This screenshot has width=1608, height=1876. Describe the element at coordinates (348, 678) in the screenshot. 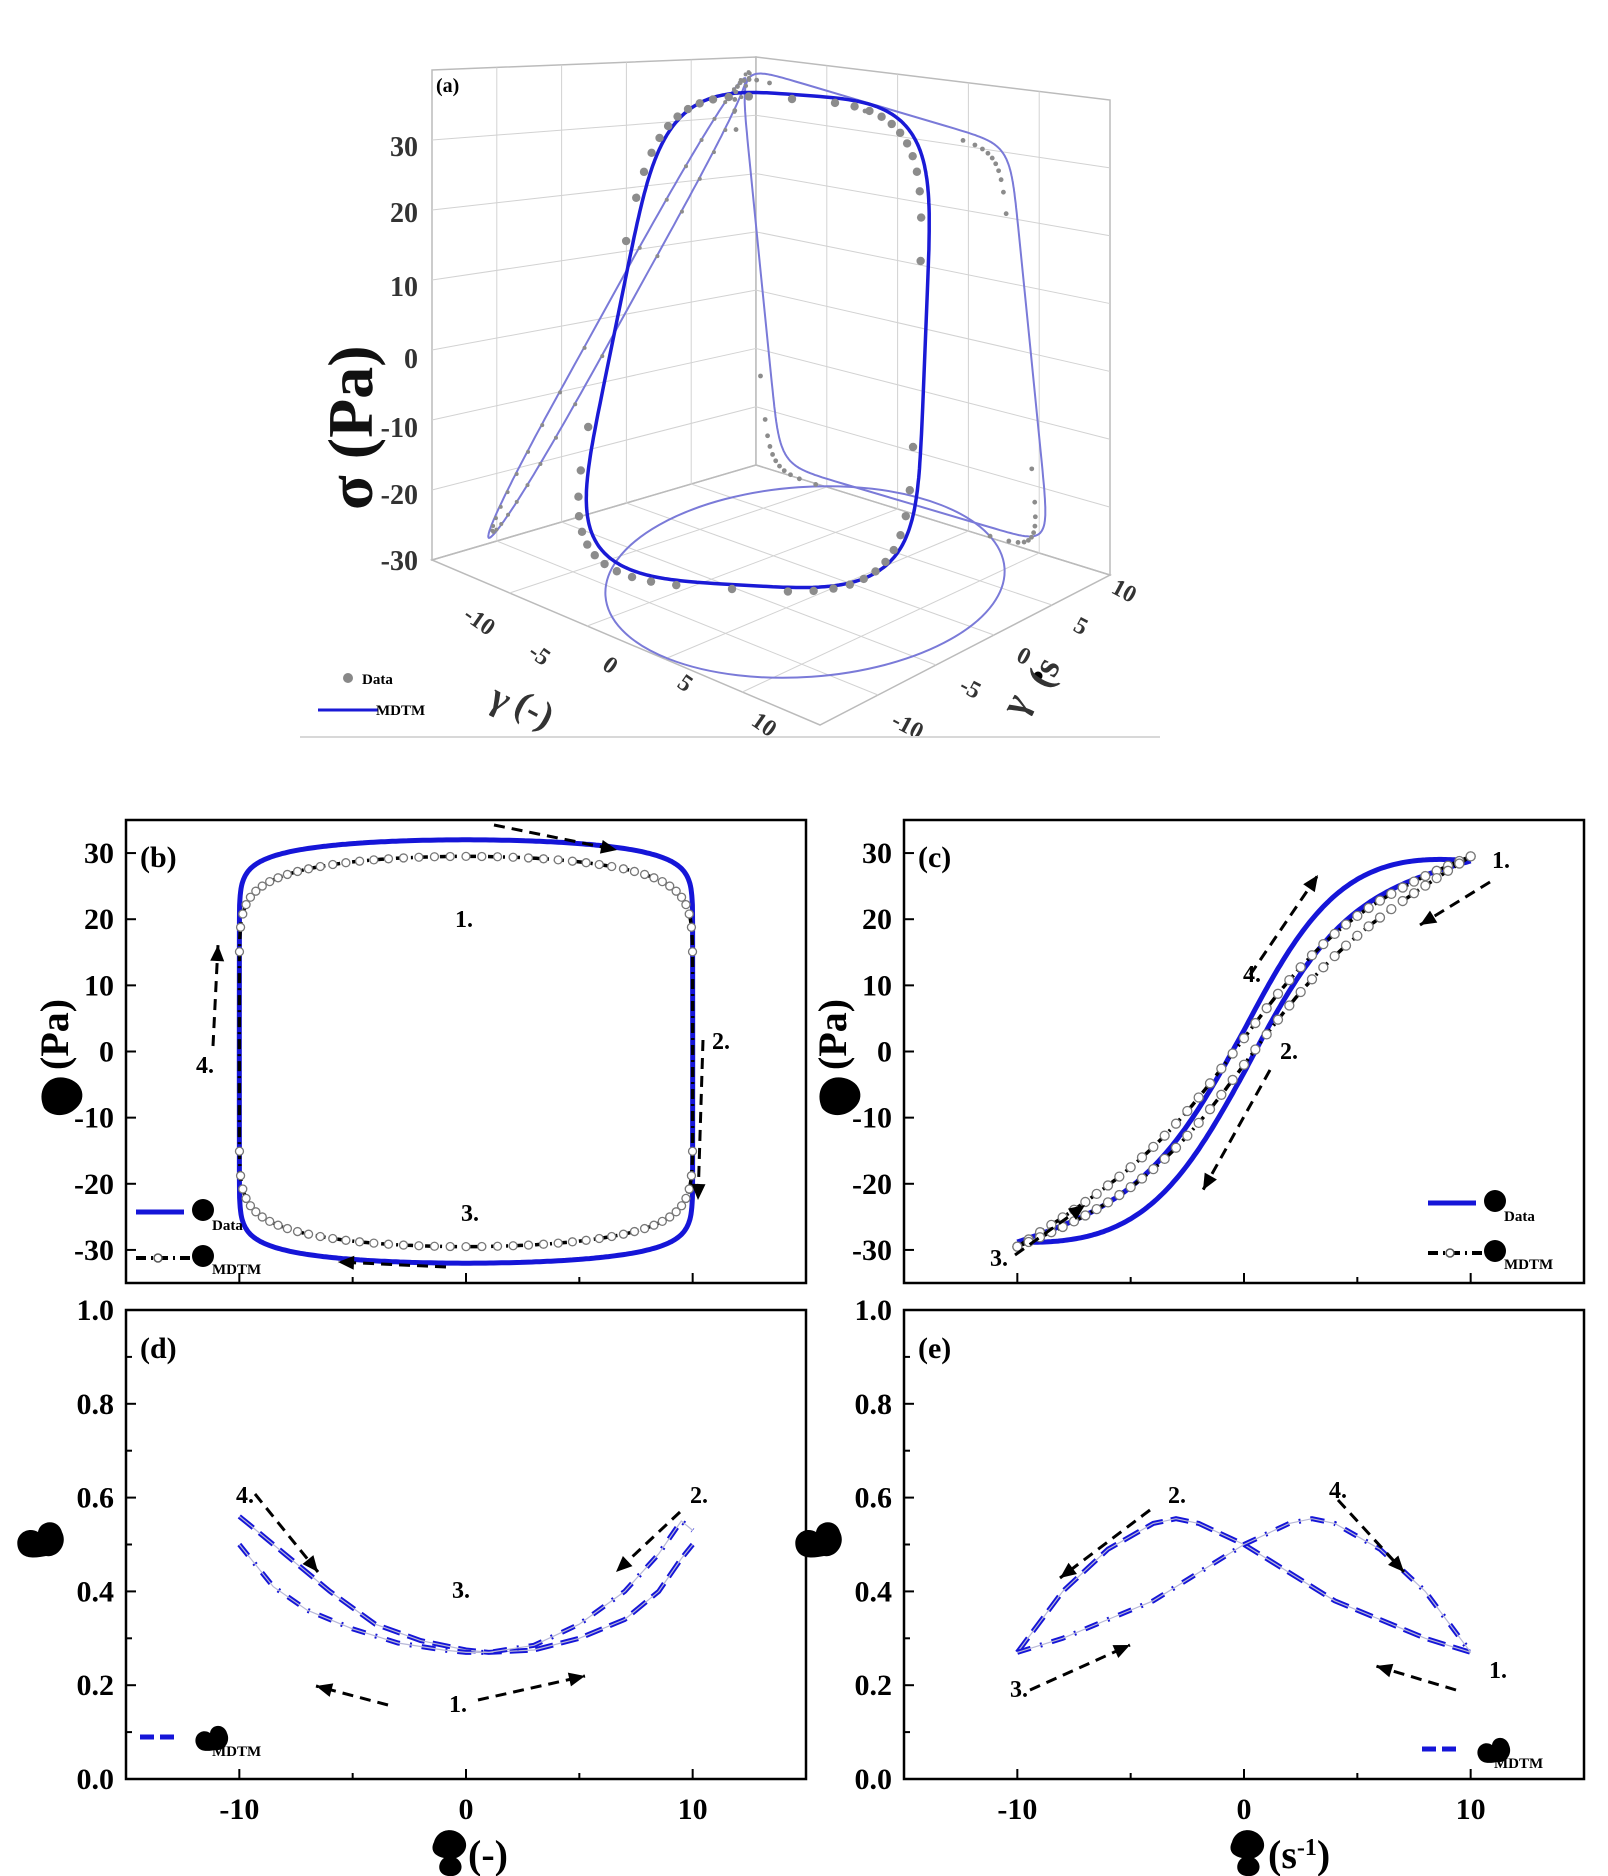

I see `legend-data-marker` at that location.